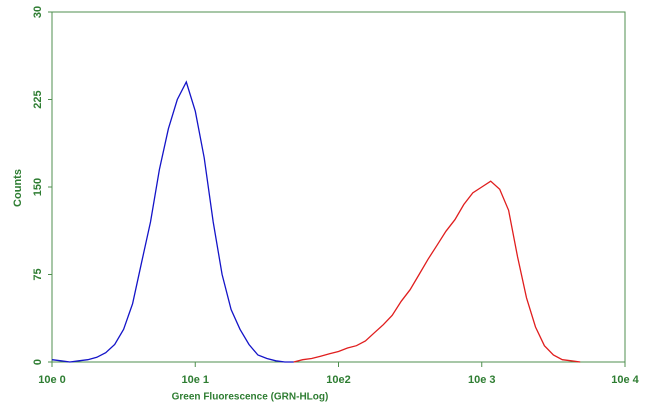 This screenshot has width=650, height=408. What do you see at coordinates (195, 380) in the screenshot?
I see `x-tick-label: 10e 1` at bounding box center [195, 380].